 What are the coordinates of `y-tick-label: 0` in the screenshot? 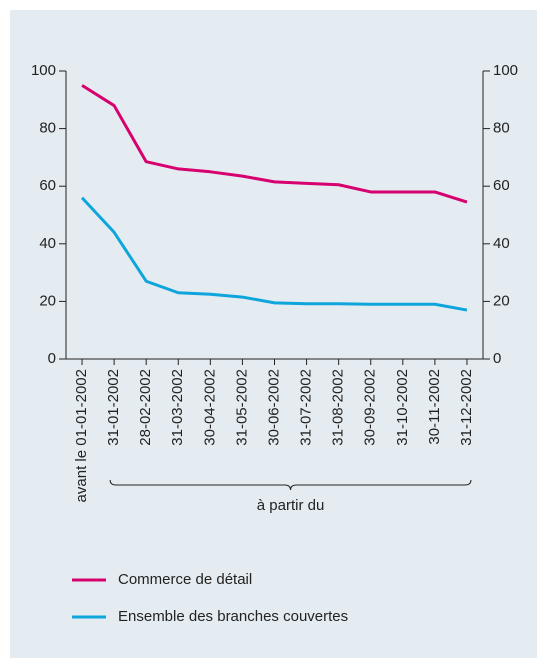 It's located at (52, 358).